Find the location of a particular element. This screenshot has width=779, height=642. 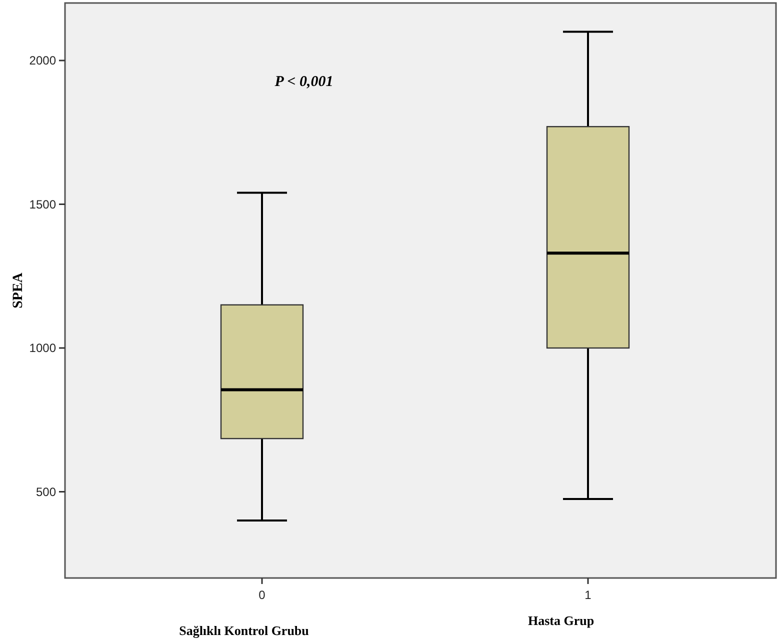

y-tick-label: 500 is located at coordinates (46, 491).